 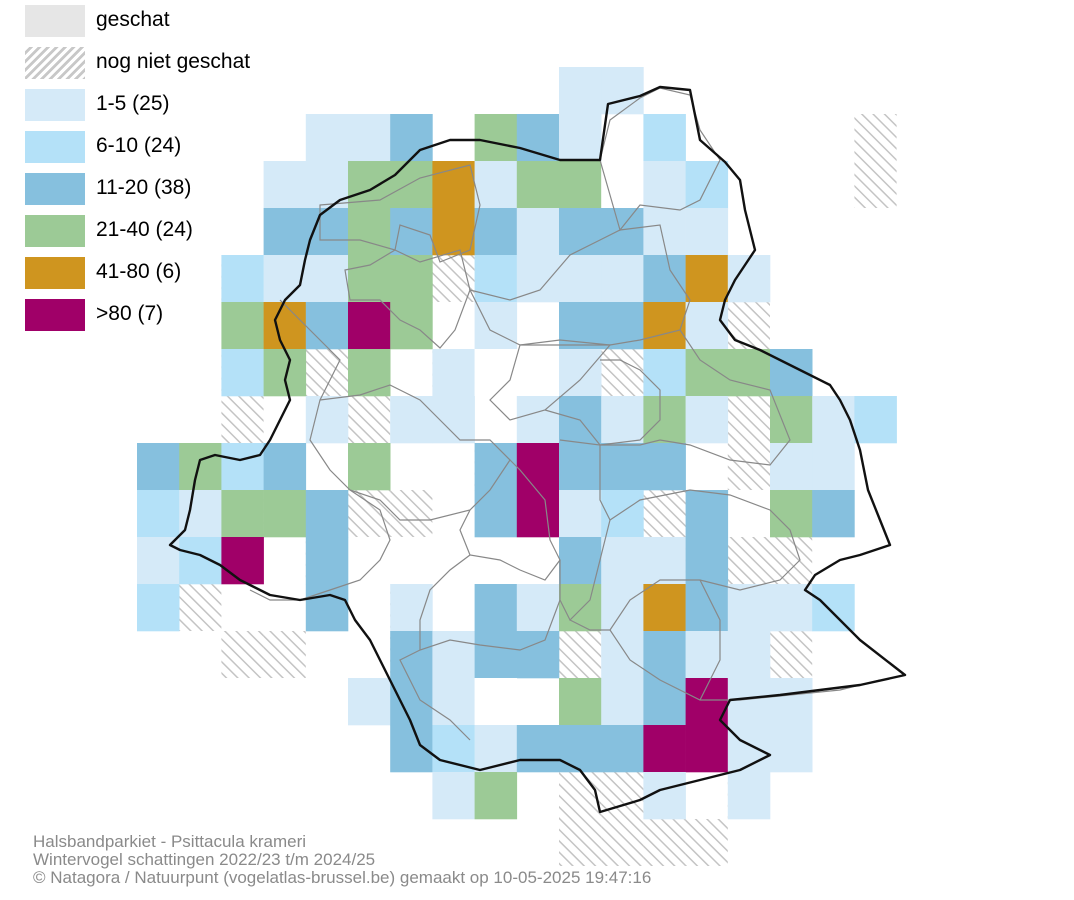 What do you see at coordinates (133, 19) in the screenshot?
I see `legend-label: geschat` at bounding box center [133, 19].